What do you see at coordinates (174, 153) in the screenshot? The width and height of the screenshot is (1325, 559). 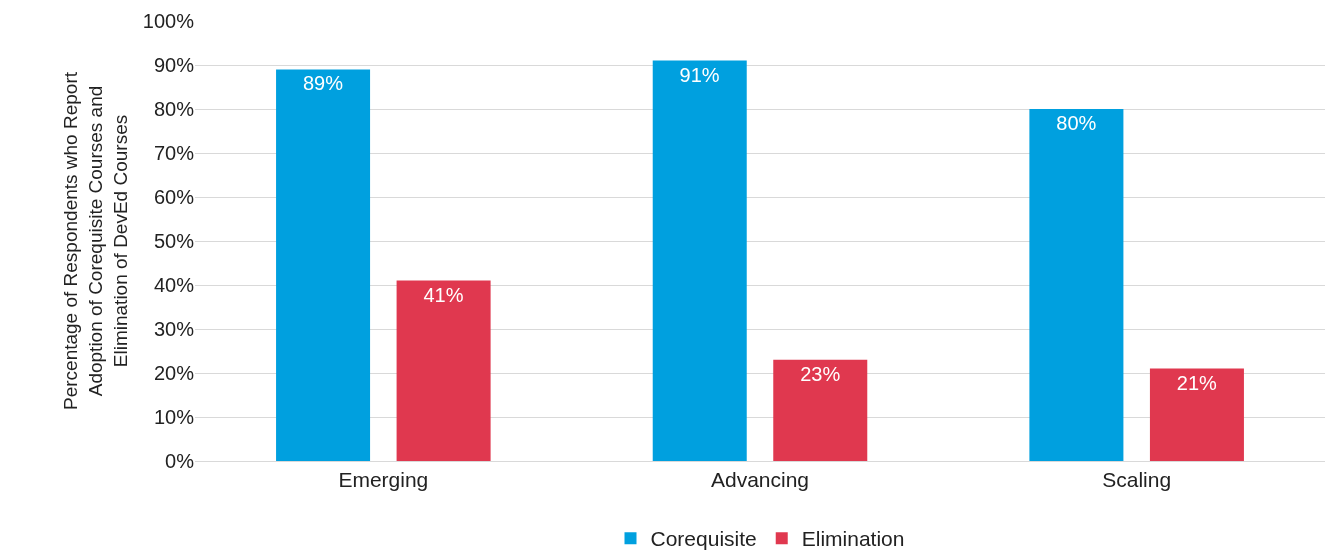 I see `y-tick-label: 70%` at bounding box center [174, 153].